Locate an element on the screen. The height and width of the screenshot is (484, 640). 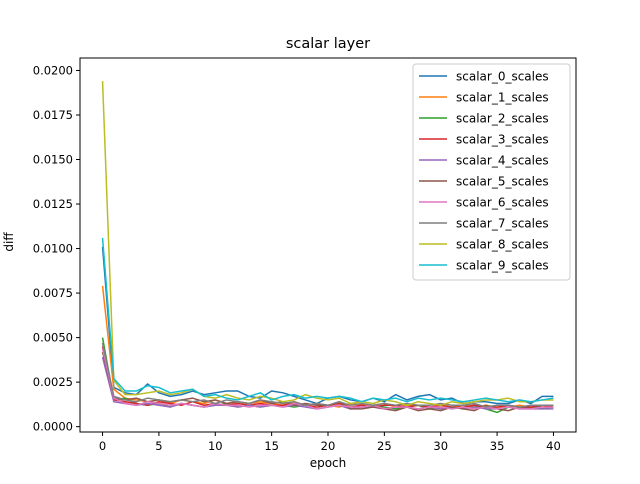
series-line-scalar_6_scales is located at coordinates (327, 379).